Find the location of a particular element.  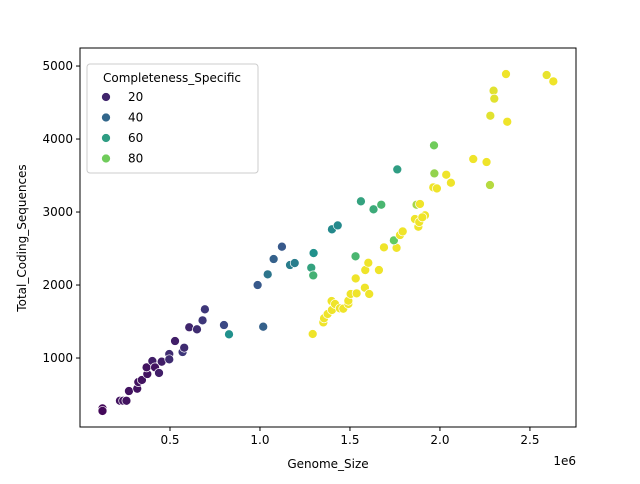

x-offset-label: 1e6 is located at coordinates (564, 461).